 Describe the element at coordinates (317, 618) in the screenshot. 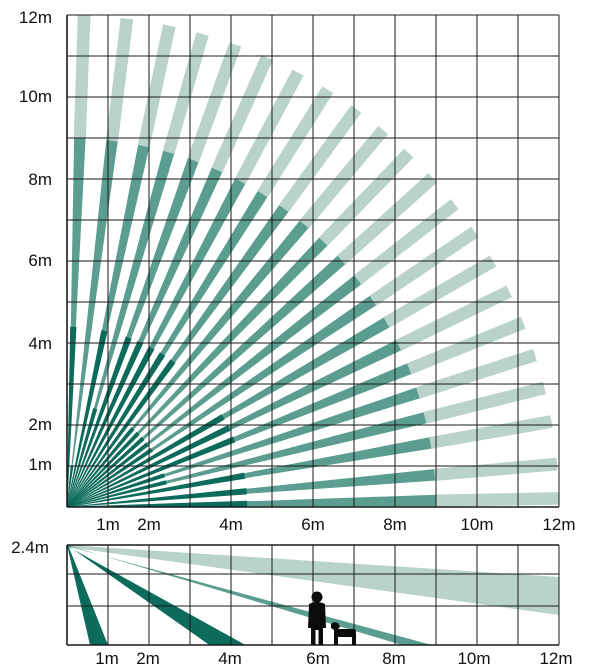

I see `person-icon` at that location.